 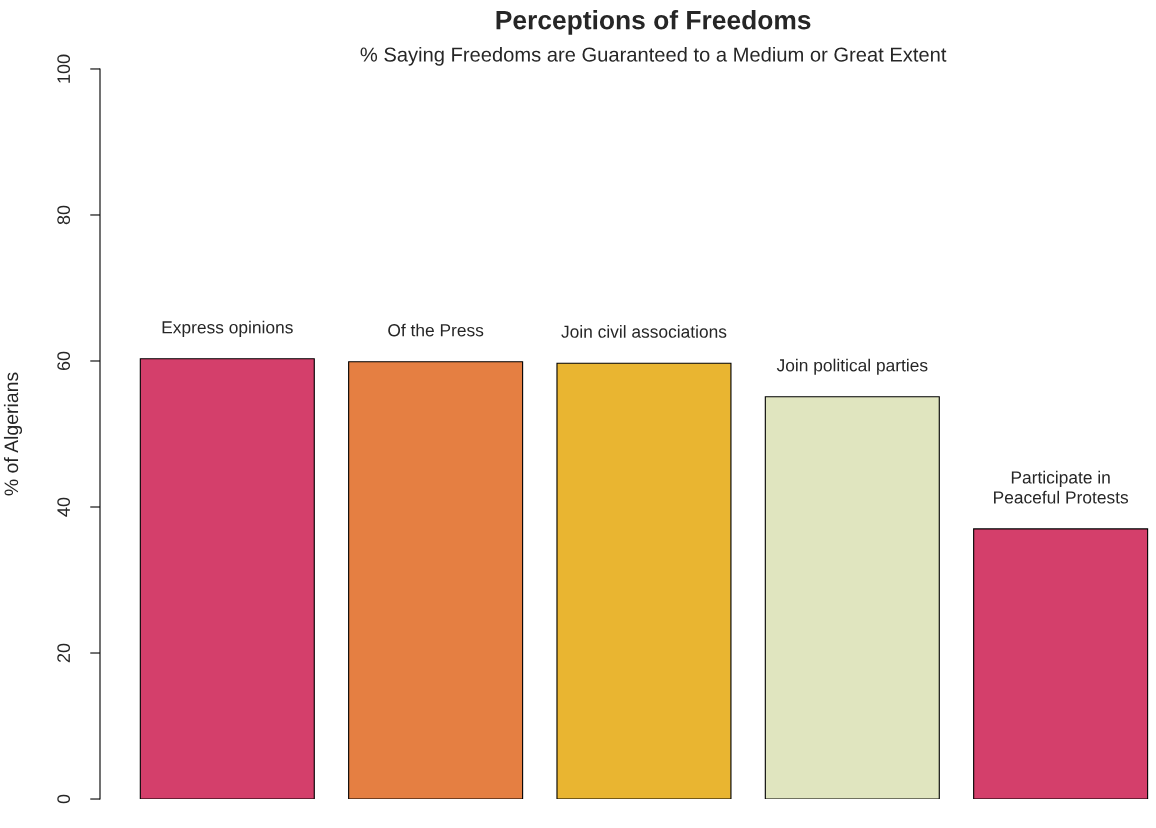 What do you see at coordinates (64, 68) in the screenshot?
I see `y-tick-label: 100` at bounding box center [64, 68].